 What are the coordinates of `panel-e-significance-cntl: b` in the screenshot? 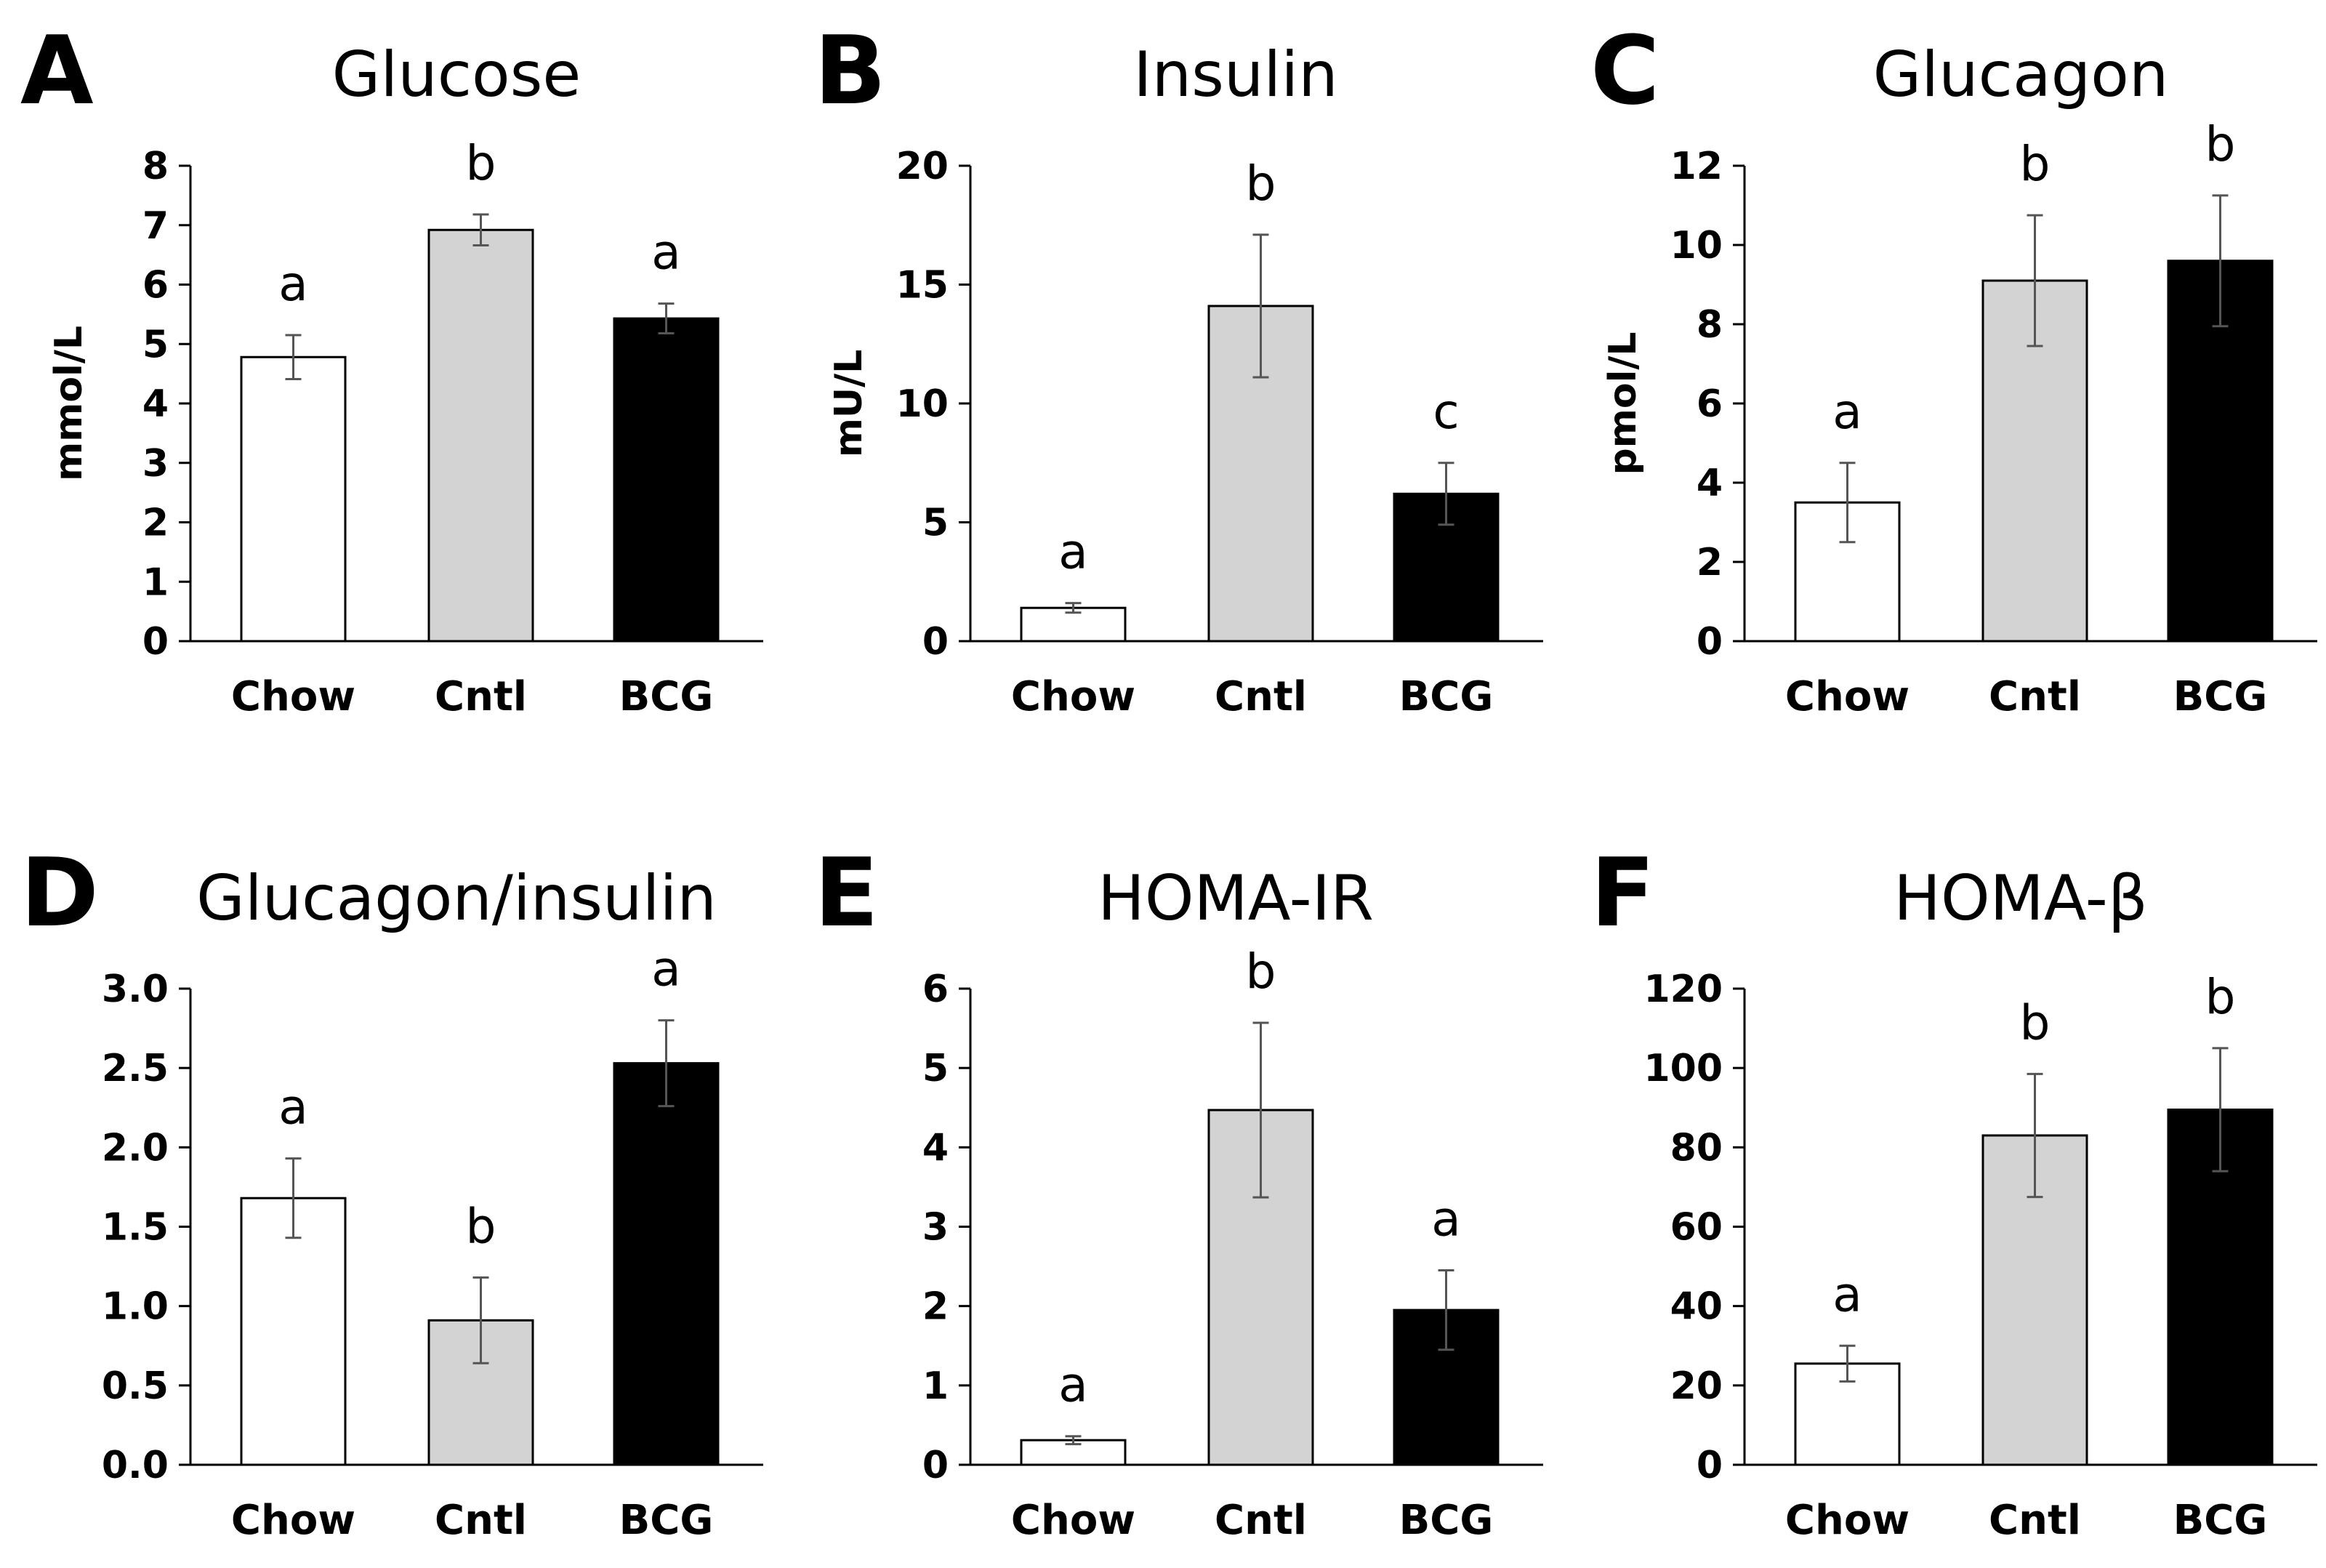 It's located at (1261, 972).